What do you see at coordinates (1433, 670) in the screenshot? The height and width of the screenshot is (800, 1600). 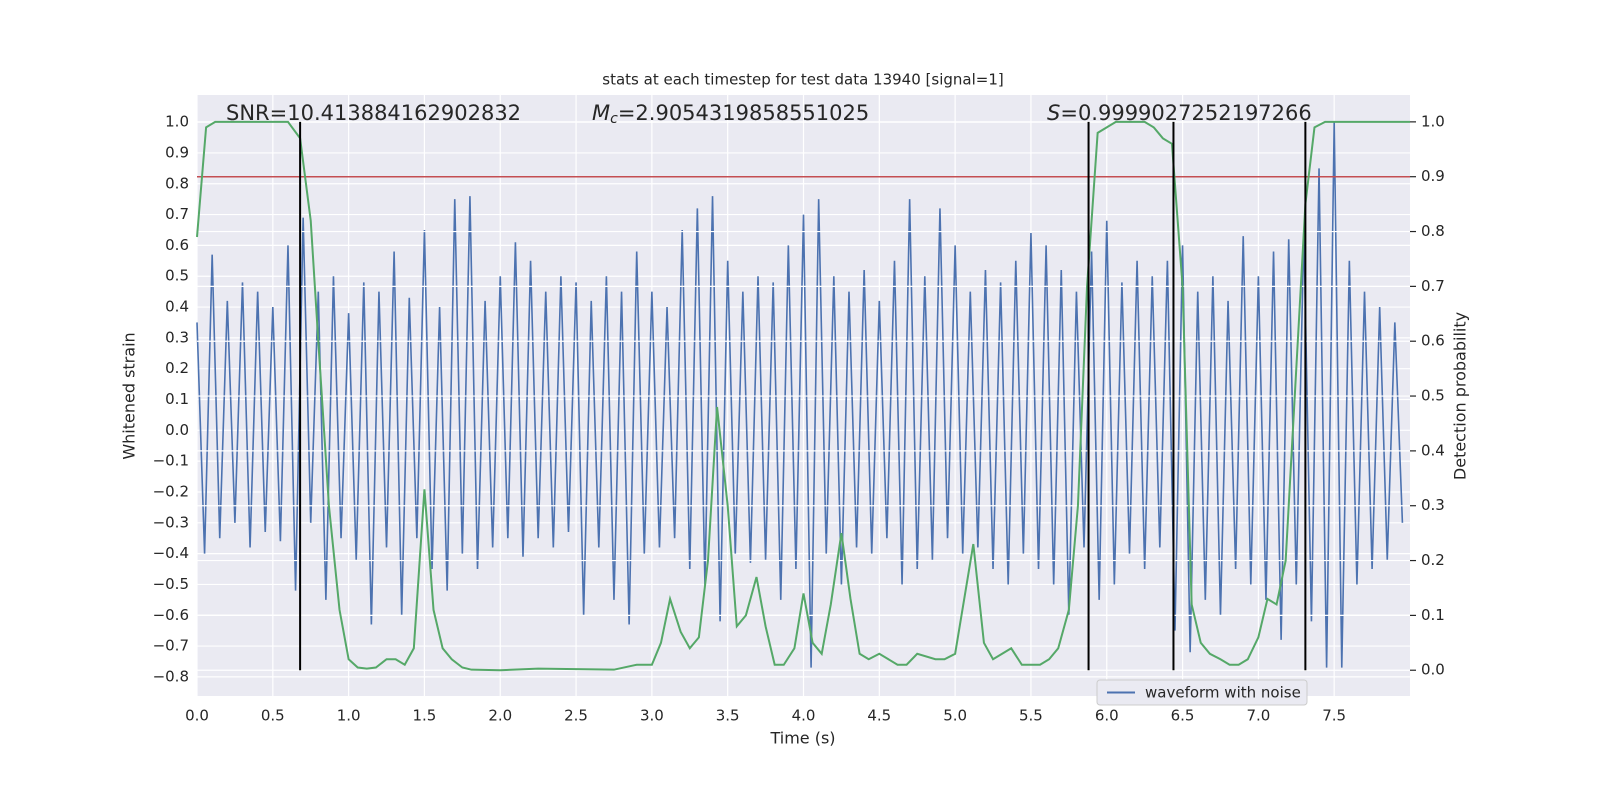 I see `y2-tick-label: 0.0` at bounding box center [1433, 670].